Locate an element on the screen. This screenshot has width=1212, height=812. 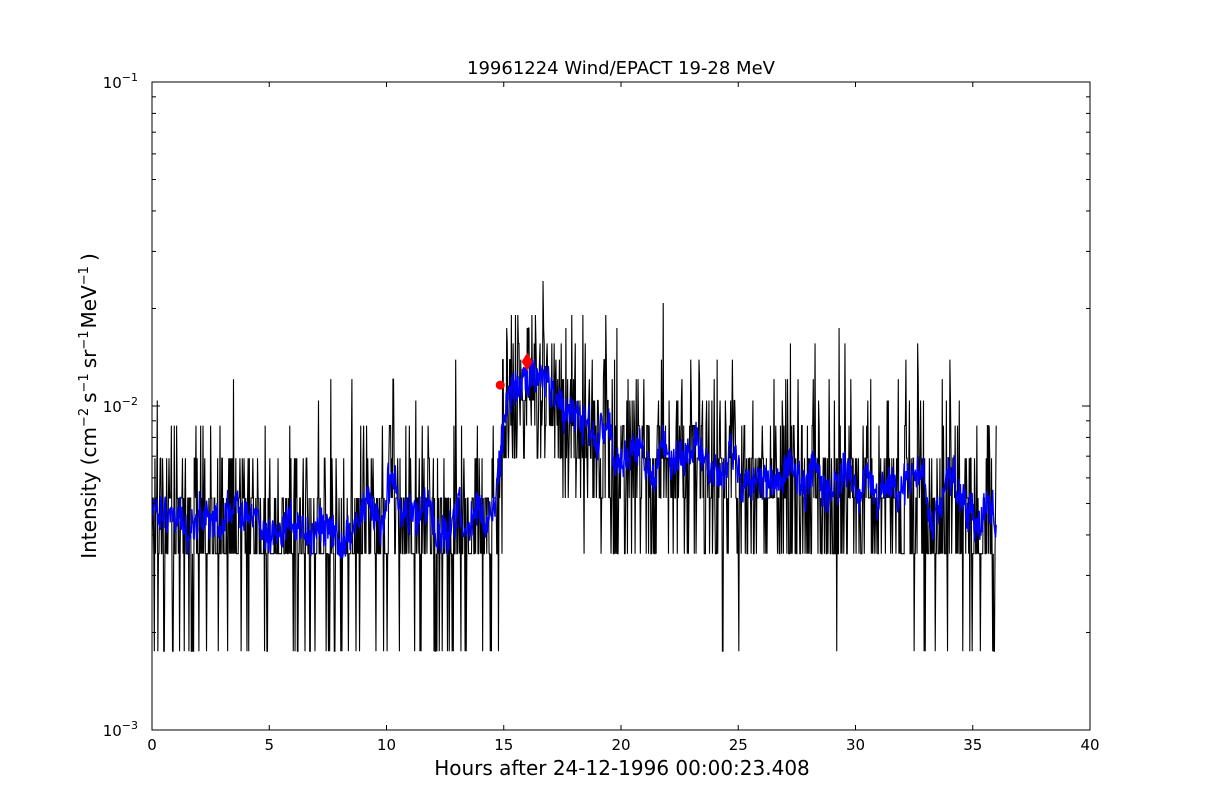
y-tick-label: 10⁻² is located at coordinates (120, 405).